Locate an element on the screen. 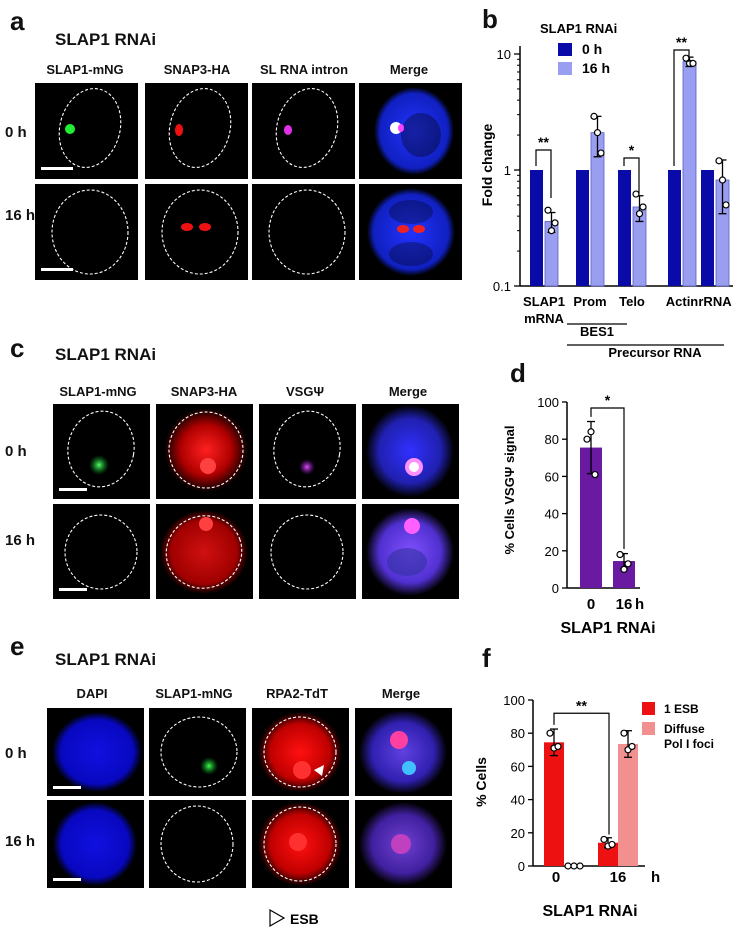 This screenshot has height=933, width=744. panel-c-image-snap3-16h is located at coordinates (204, 551).